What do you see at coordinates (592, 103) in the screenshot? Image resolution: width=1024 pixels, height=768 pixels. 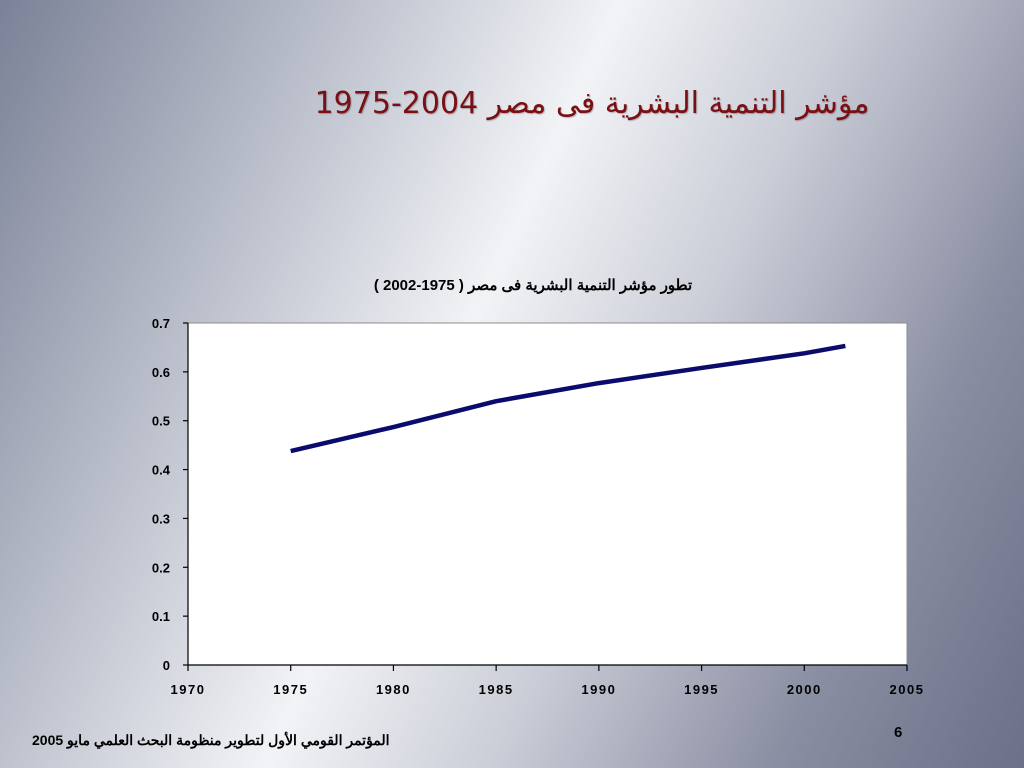 I see `slide-title: مؤشر التنمية البشرية فى مصر 2004-1975` at bounding box center [592, 103].